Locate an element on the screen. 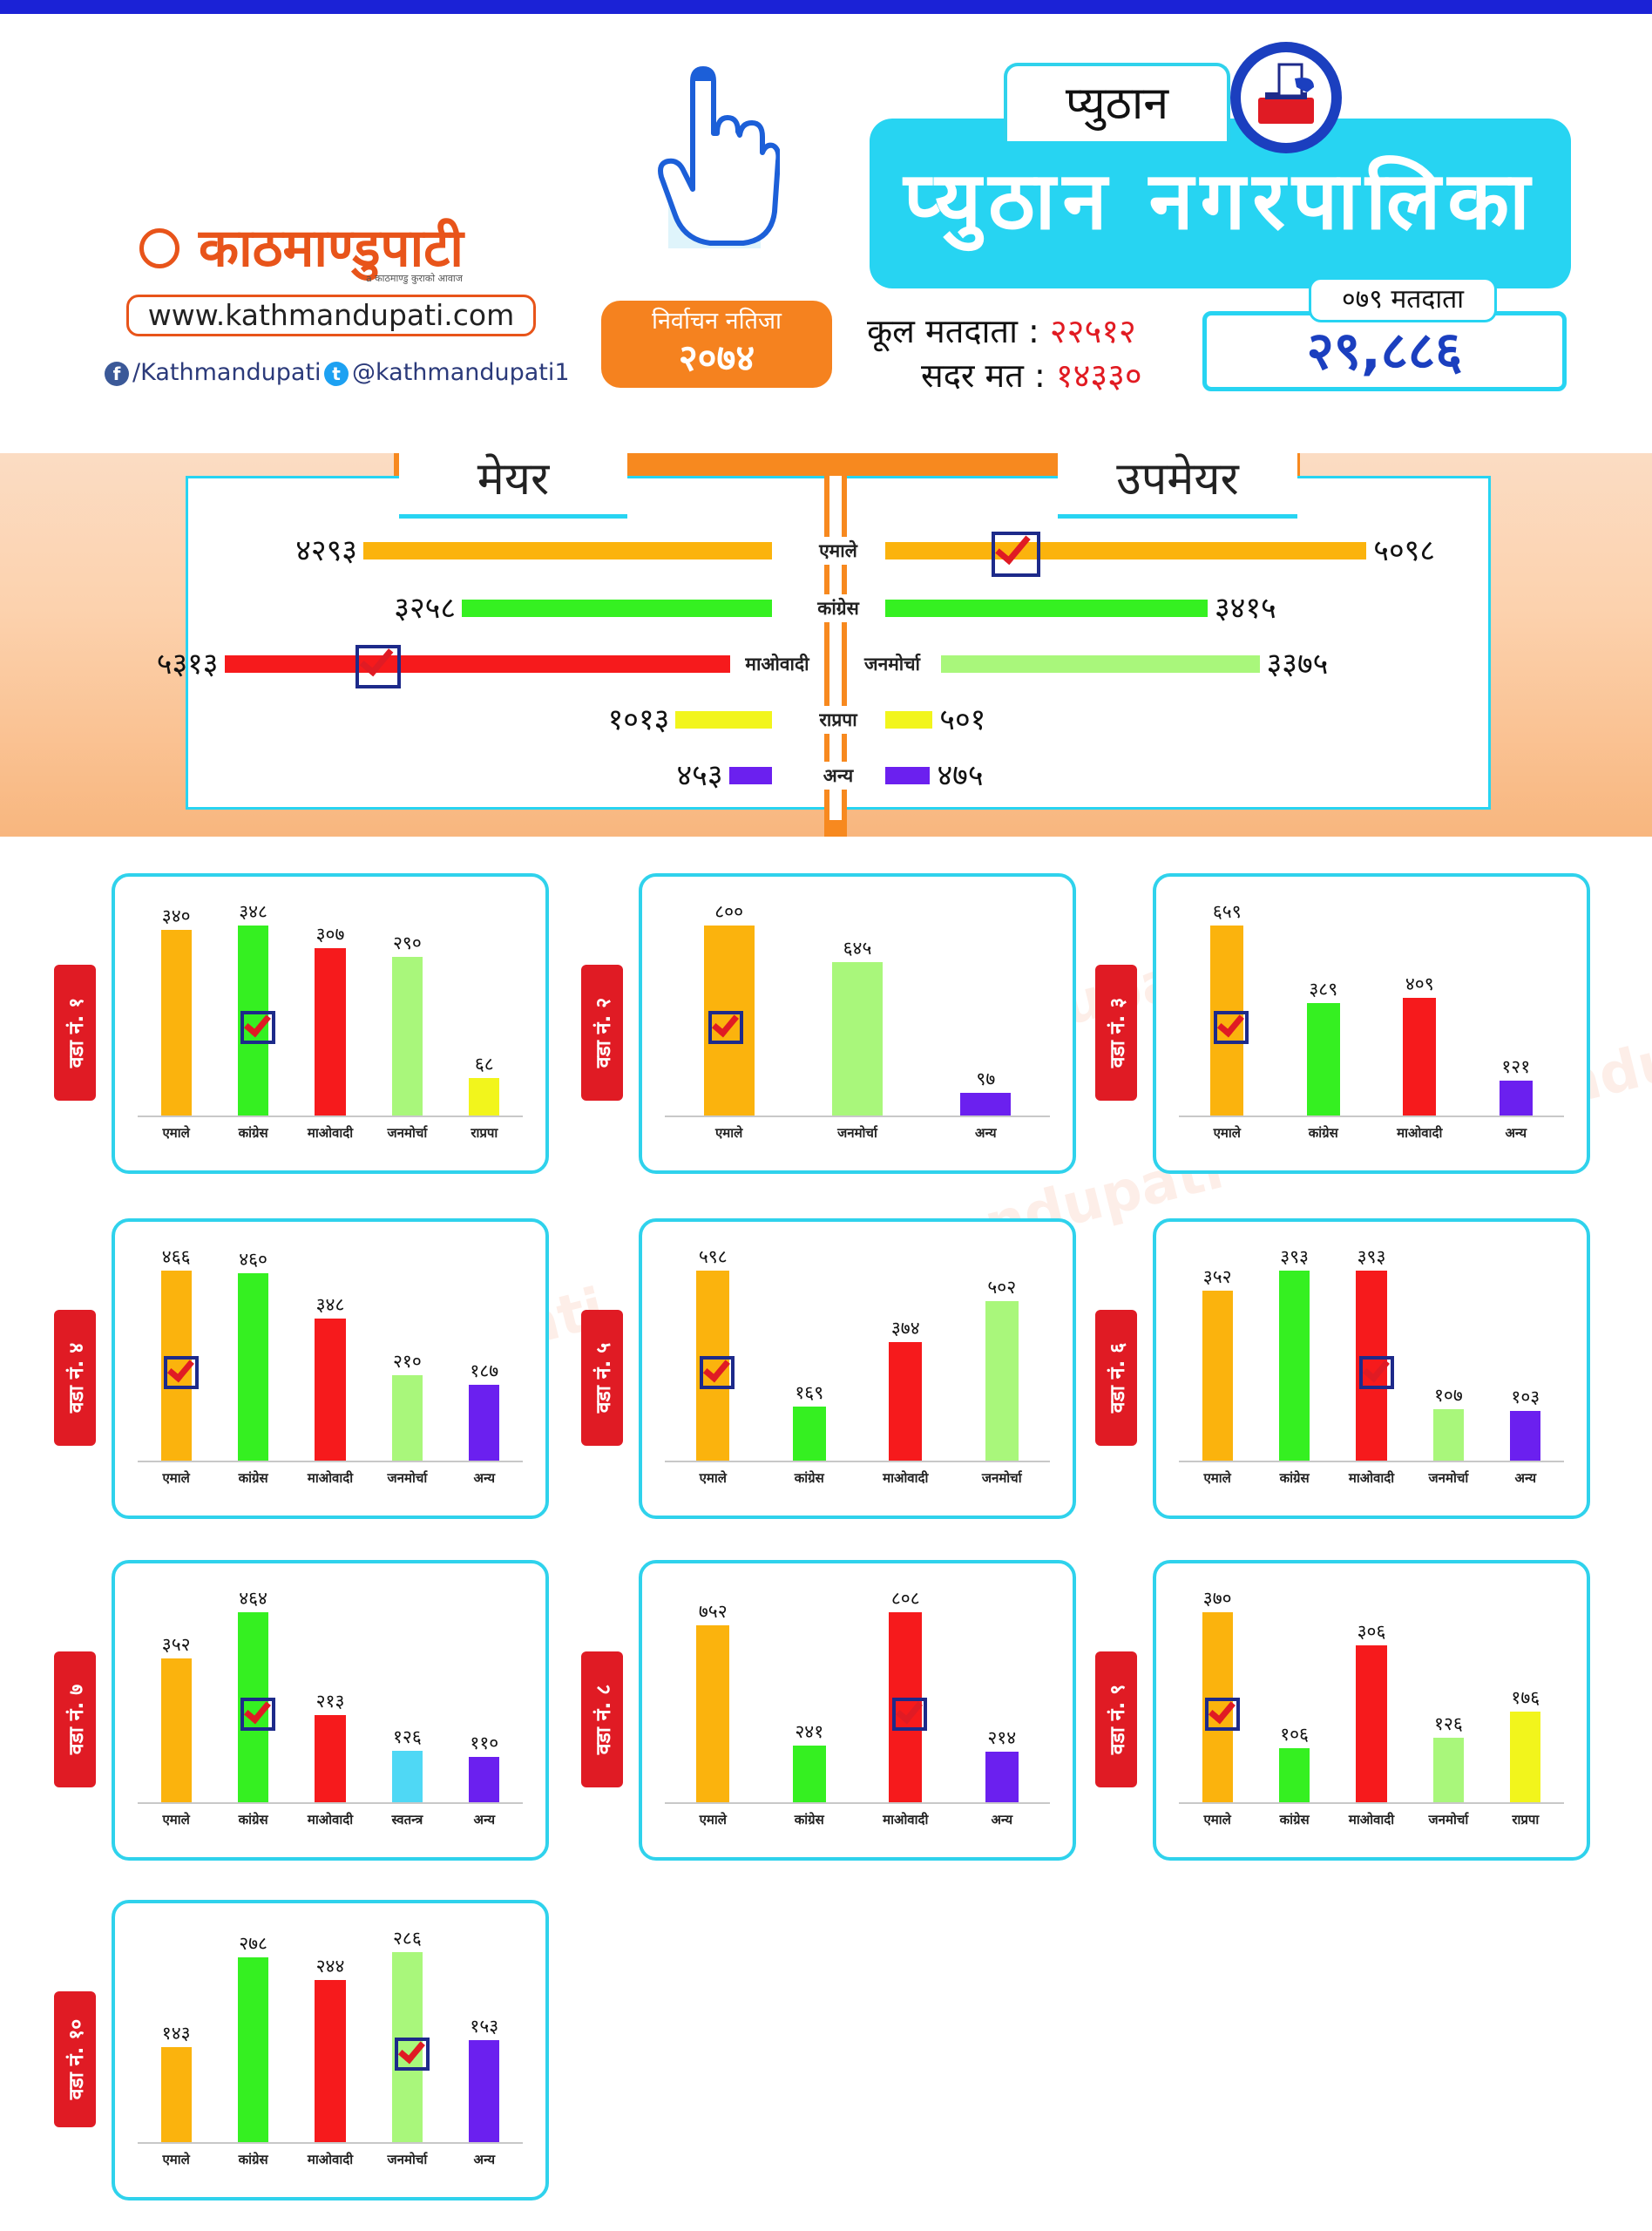 This screenshot has height=2231, width=1652. party-label-uml: एमाले is located at coordinates (838, 551).